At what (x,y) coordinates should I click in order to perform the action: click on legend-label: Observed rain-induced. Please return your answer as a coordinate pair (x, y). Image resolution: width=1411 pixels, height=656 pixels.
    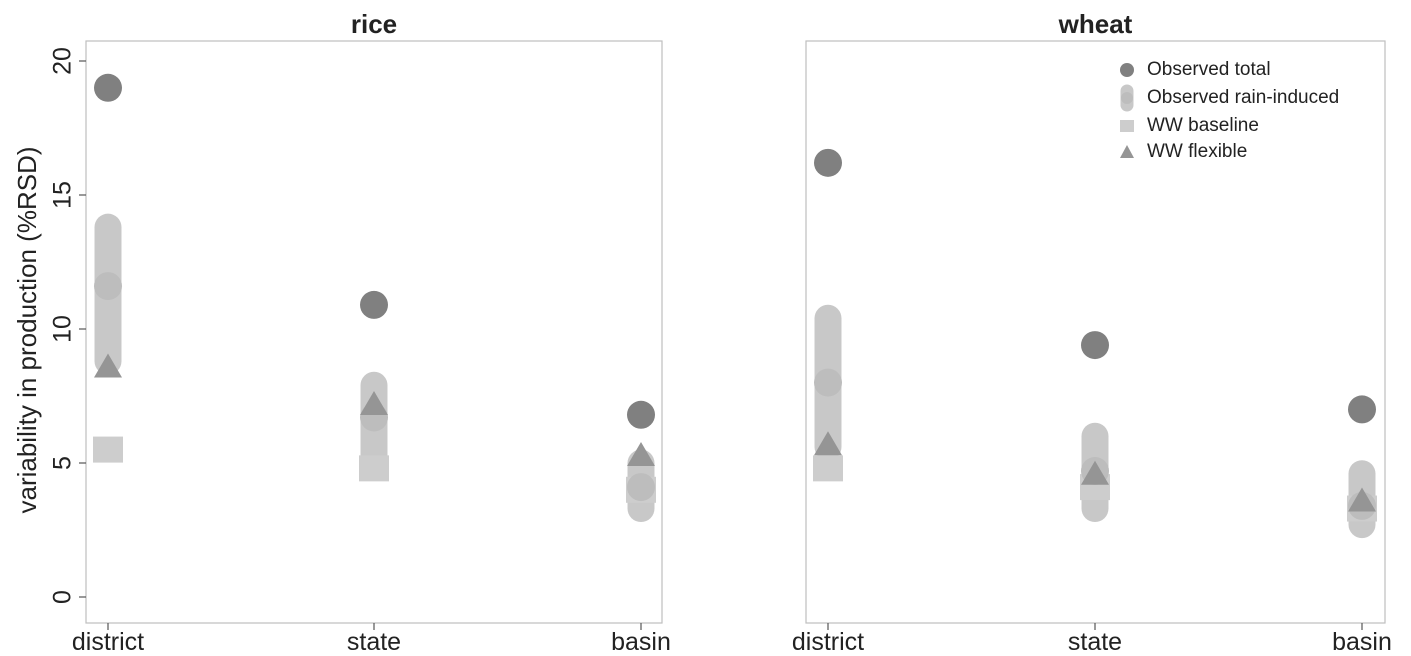
    Looking at the image, I should click on (1243, 97).